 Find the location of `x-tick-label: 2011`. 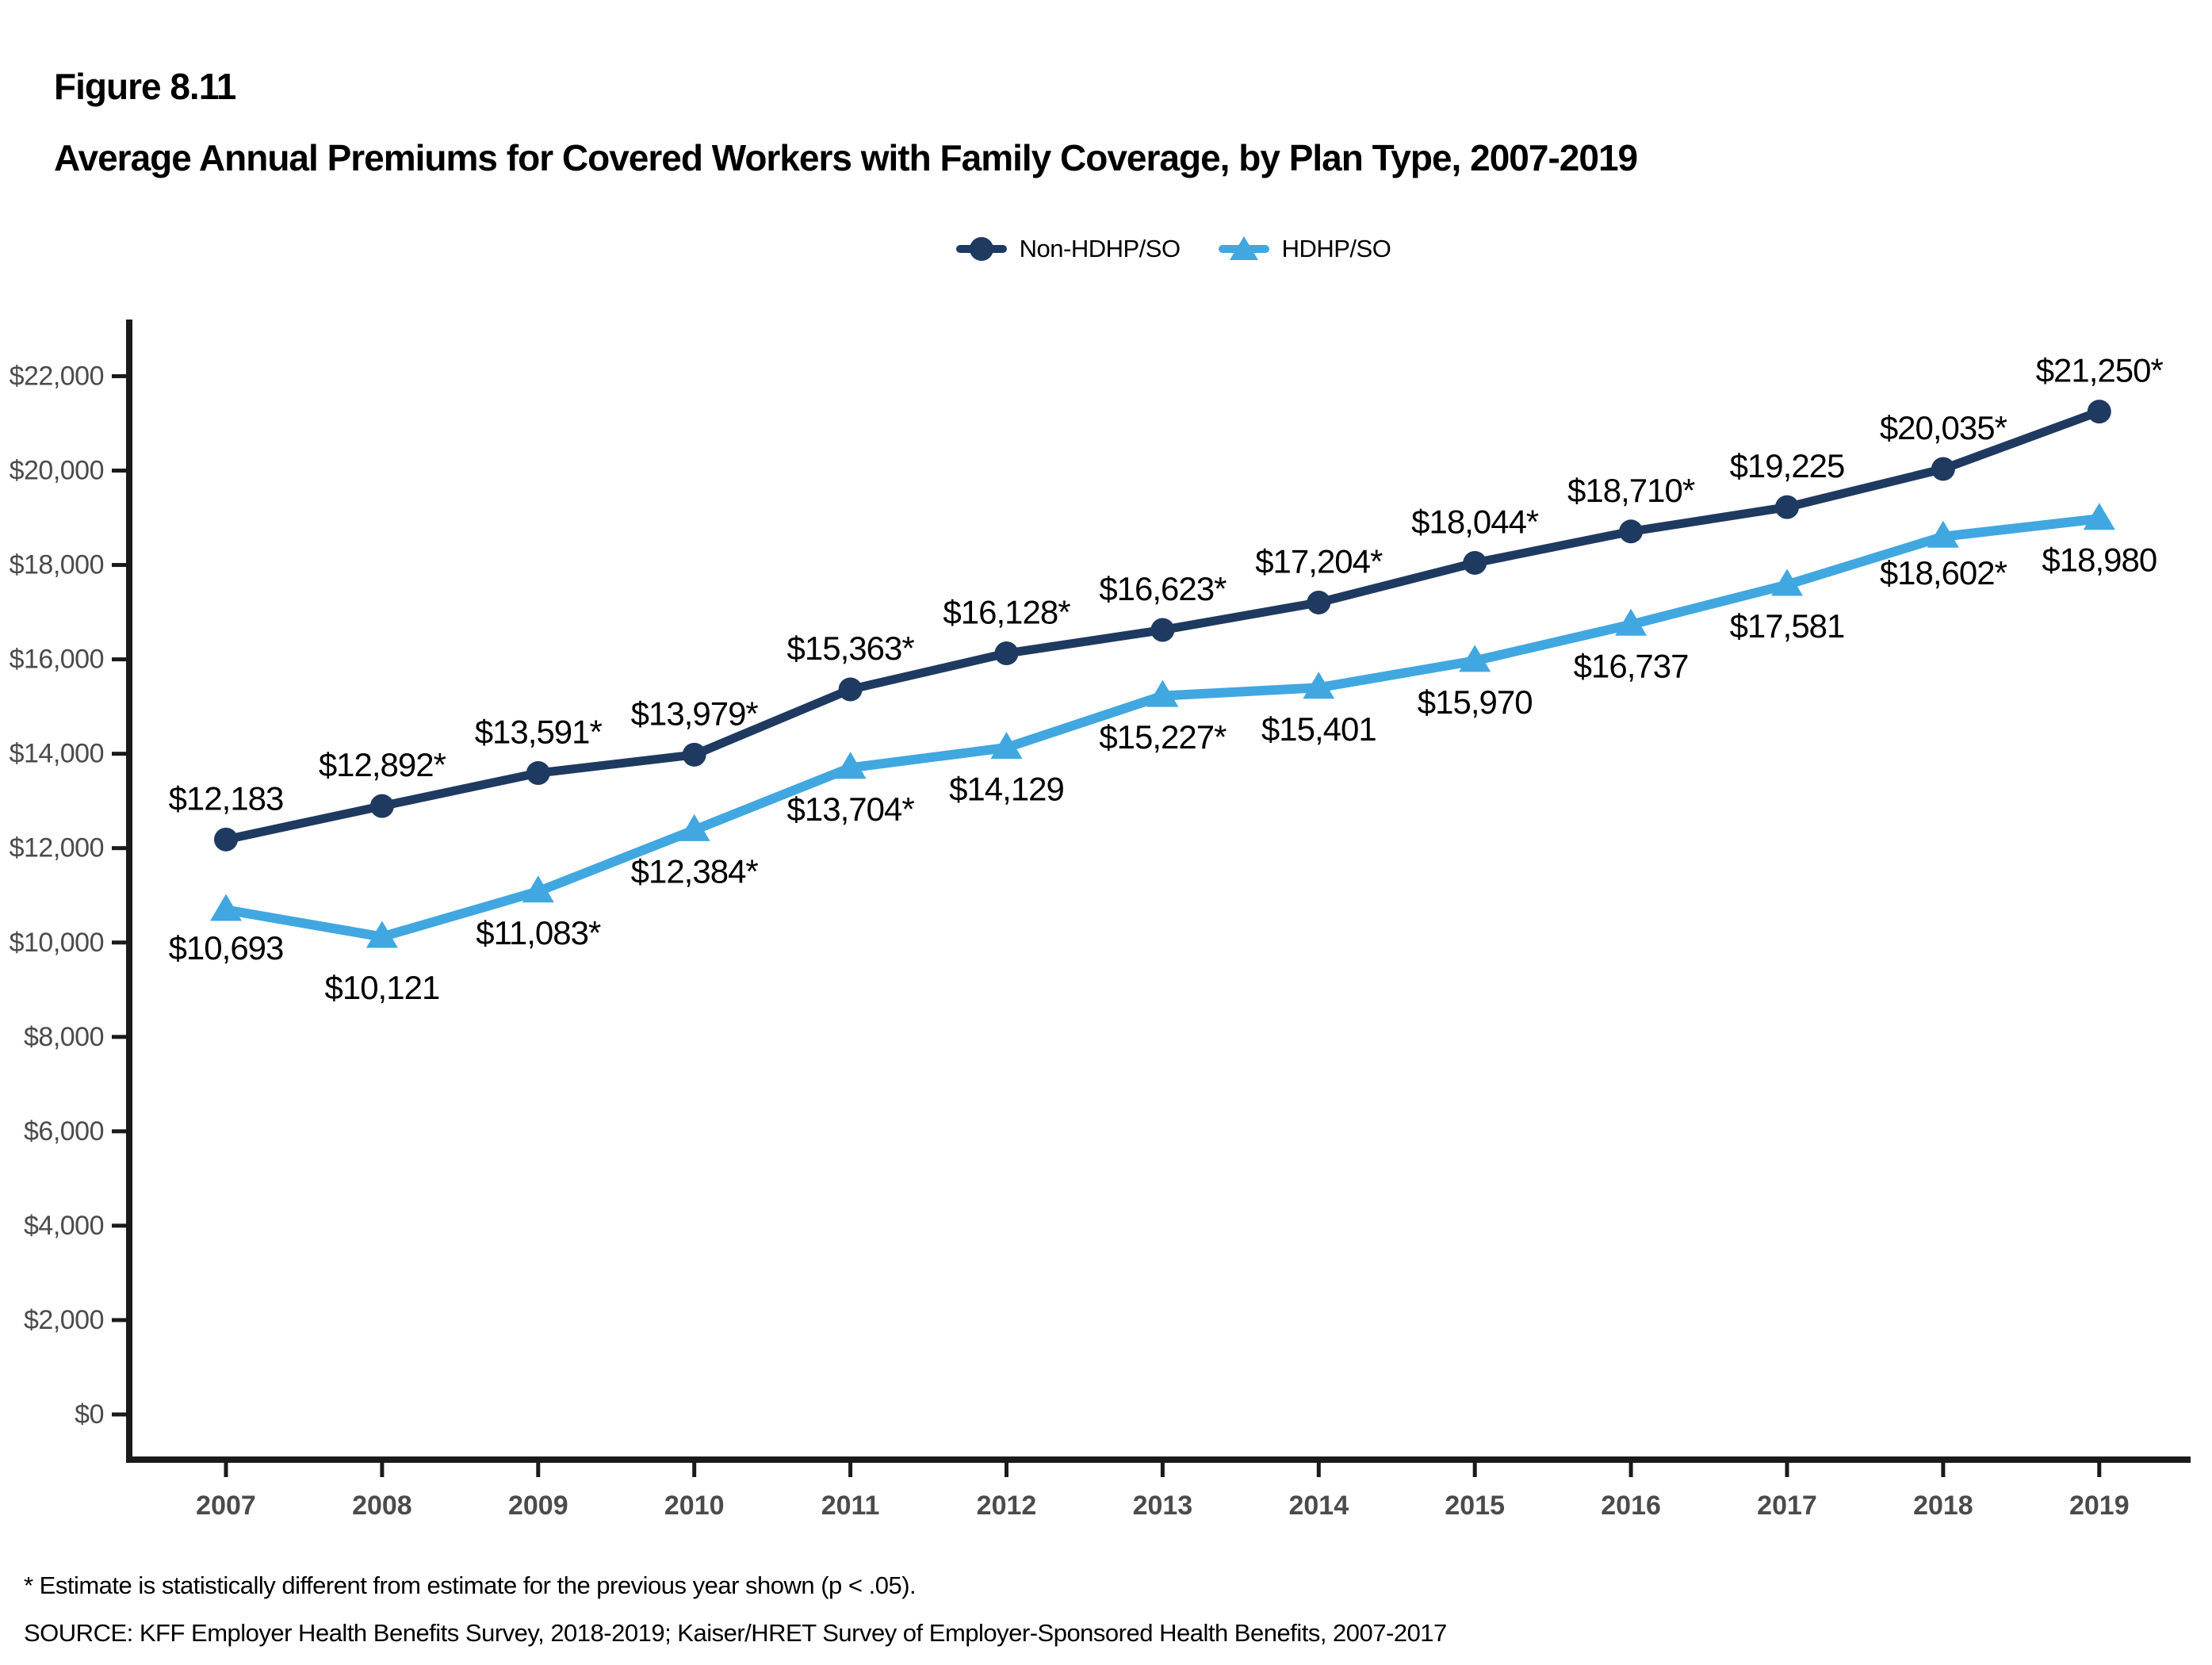

x-tick-label: 2011 is located at coordinates (850, 1506).